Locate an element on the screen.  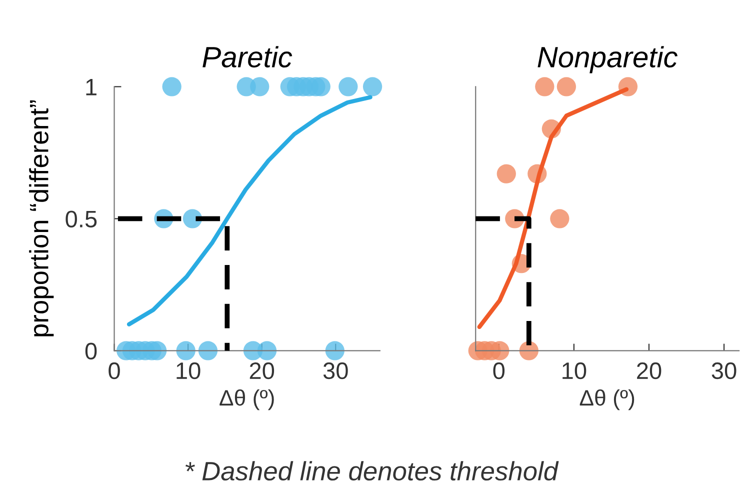
y-tick-label: 1 is located at coordinates (91, 87).